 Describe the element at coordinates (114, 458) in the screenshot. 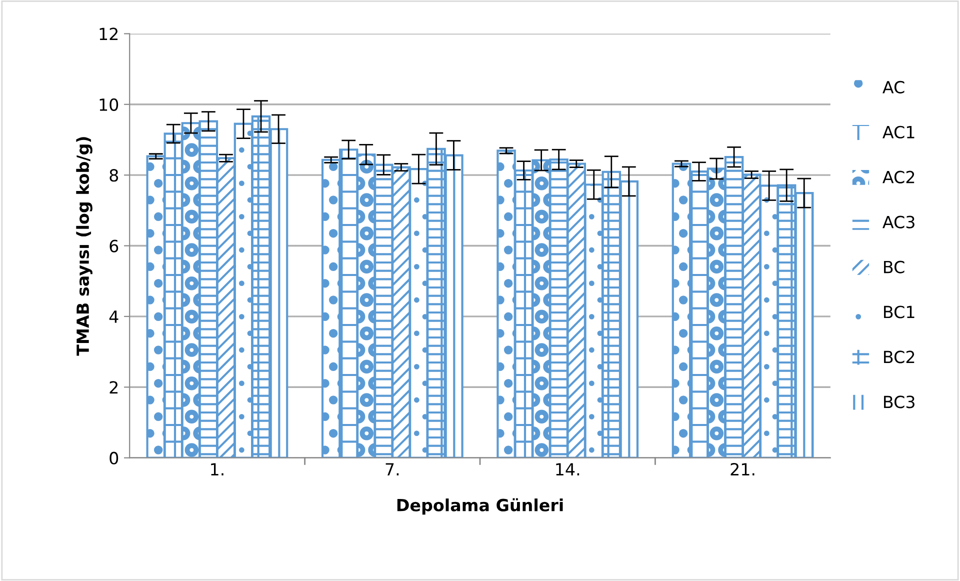

I see `y-tick-label: 0` at that location.